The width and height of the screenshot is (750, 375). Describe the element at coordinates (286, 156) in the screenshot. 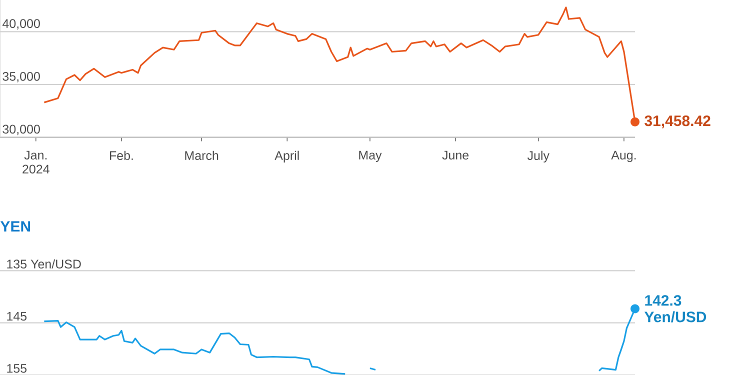

I see `x-tick-label: April` at that location.